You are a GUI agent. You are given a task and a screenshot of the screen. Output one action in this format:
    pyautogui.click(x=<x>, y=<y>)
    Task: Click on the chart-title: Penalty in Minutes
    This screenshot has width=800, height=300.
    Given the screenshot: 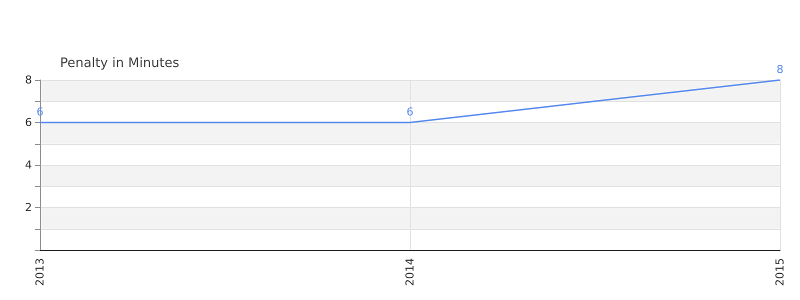 What is the action you would take?
    pyautogui.click(x=120, y=63)
    